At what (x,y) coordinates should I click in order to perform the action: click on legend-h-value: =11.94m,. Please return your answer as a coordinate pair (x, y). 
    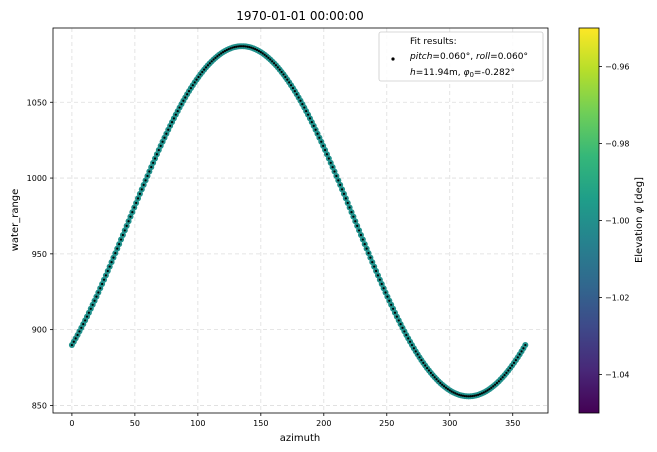
    Looking at the image, I should click on (440, 73).